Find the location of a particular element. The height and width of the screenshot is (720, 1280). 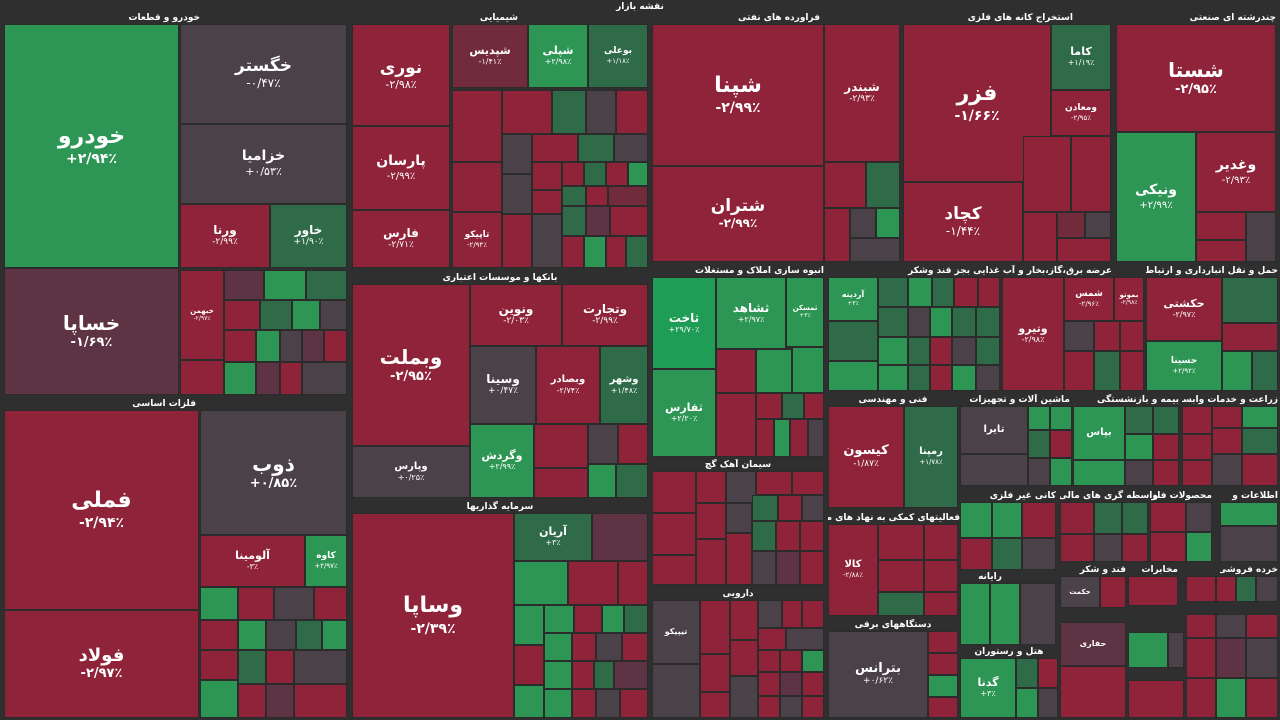

tile-vtejarat: وتجارت -۲/۹۹٪ is located at coordinates (605, 315).